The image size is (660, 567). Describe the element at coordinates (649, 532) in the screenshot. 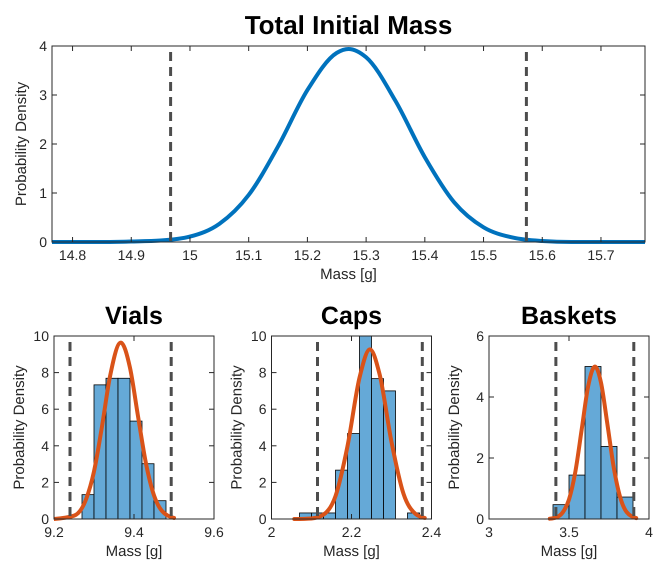

I see `x-tick-label: 4` at that location.